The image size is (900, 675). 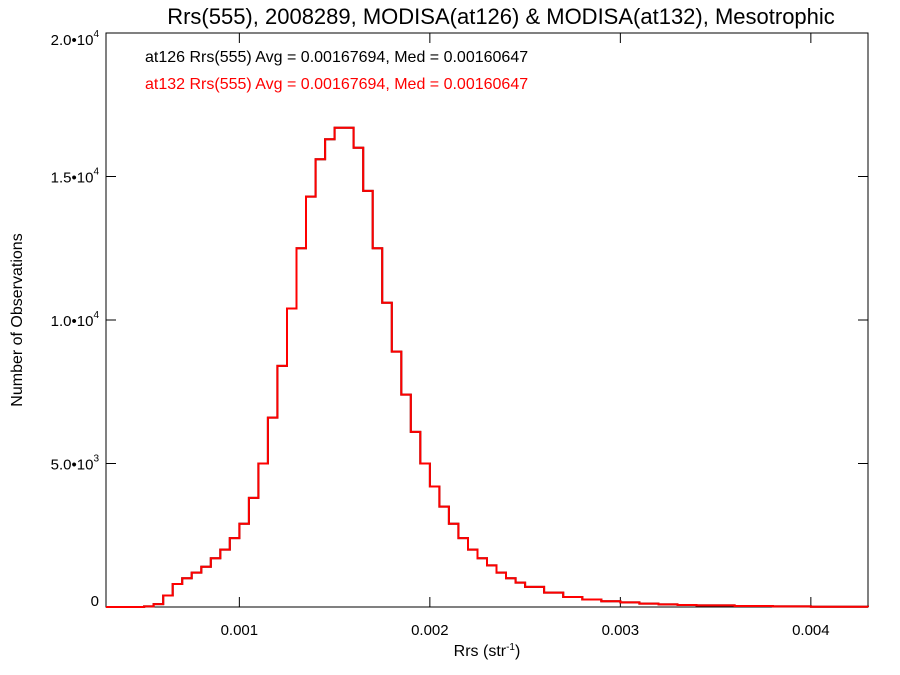 I want to click on x-tick-label: 0.004, so click(x=811, y=630).